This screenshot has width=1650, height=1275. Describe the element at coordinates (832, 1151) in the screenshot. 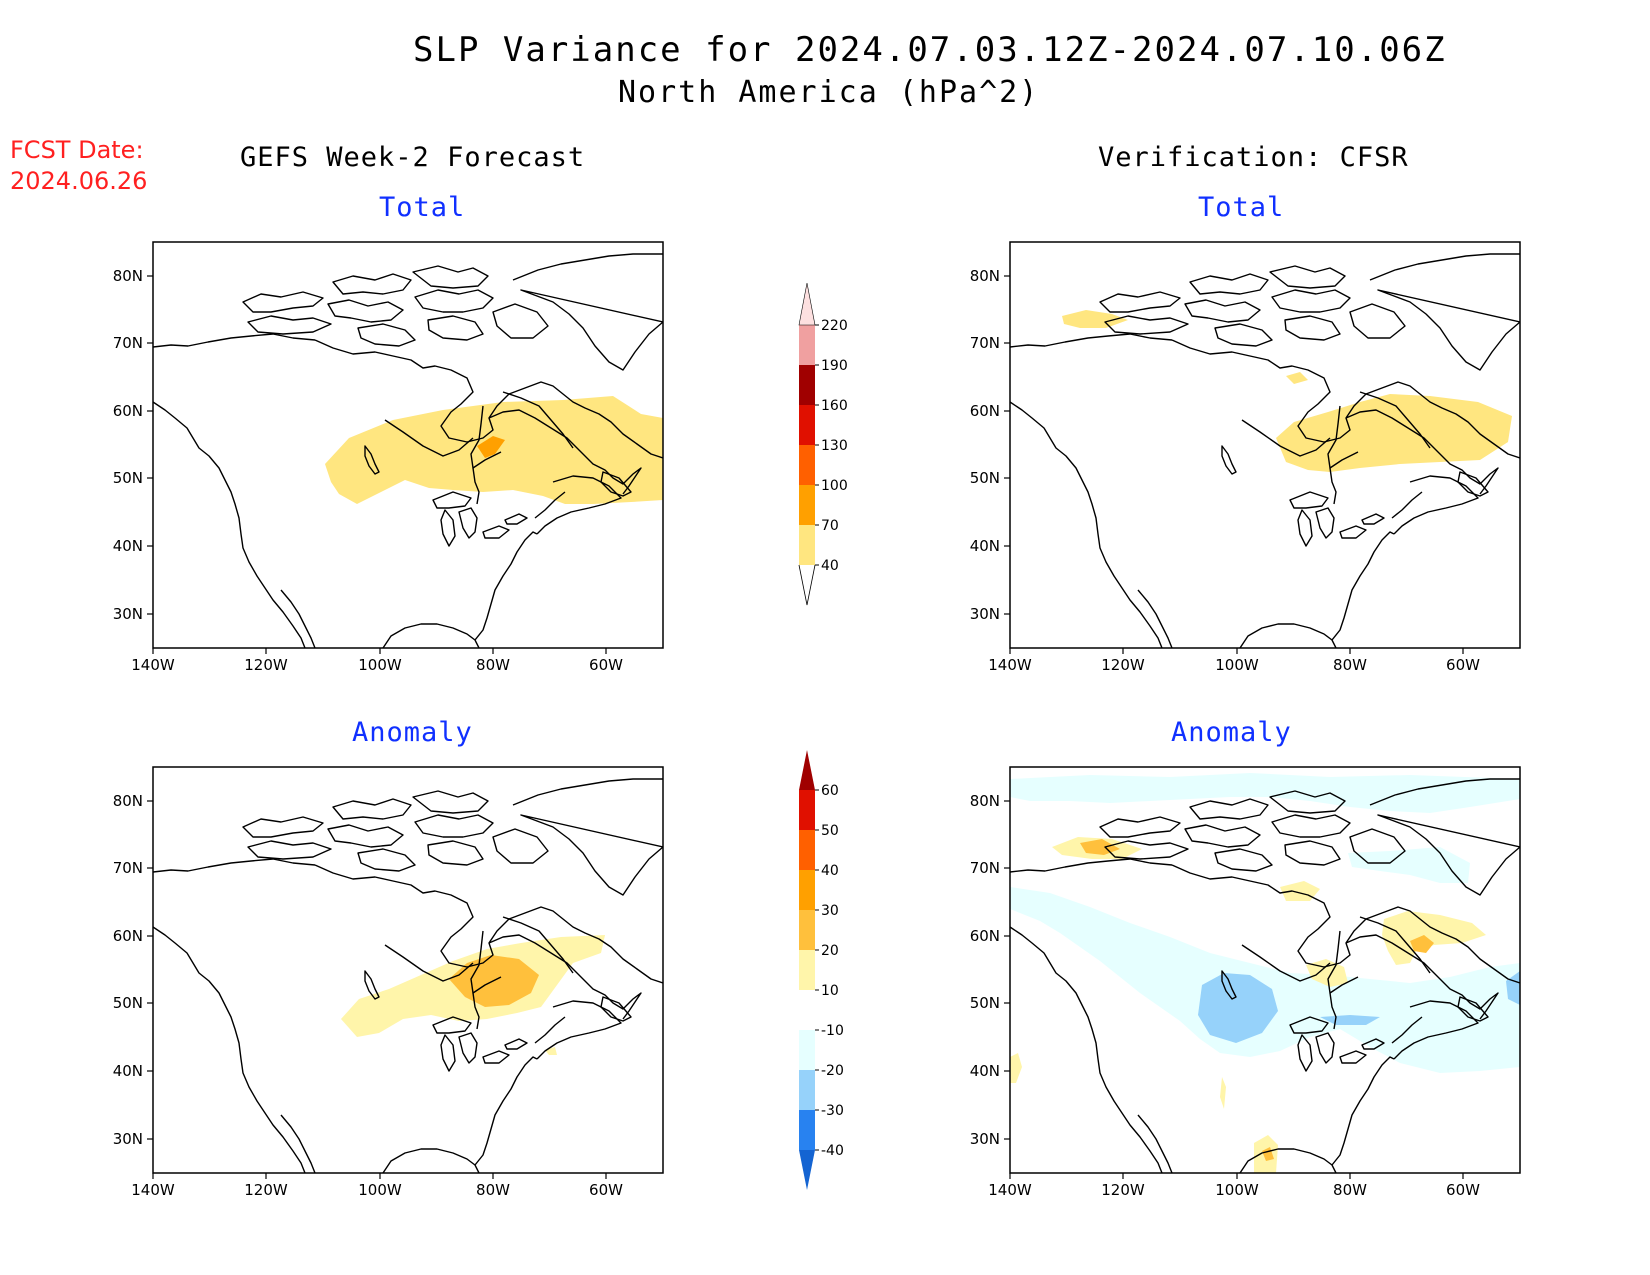

I see `anomaly-colorbar-label: -40` at that location.